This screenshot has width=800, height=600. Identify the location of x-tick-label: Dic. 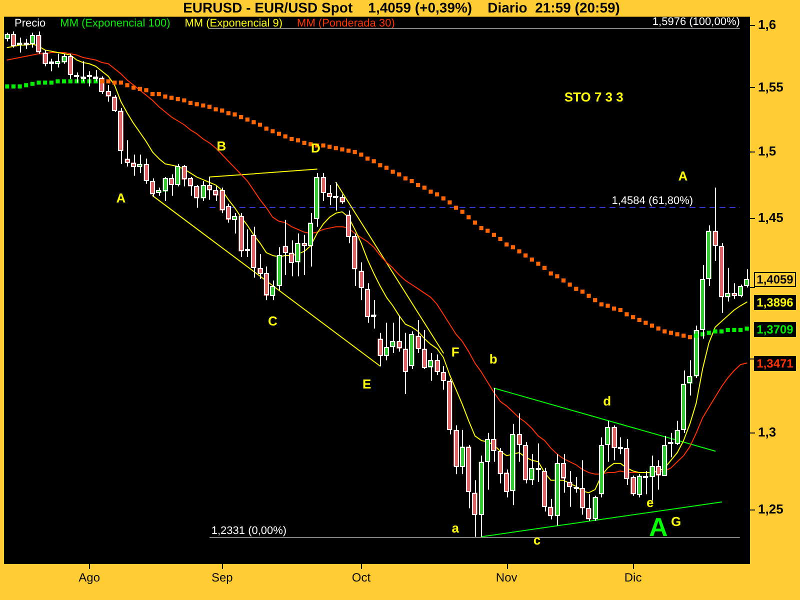
(633, 577).